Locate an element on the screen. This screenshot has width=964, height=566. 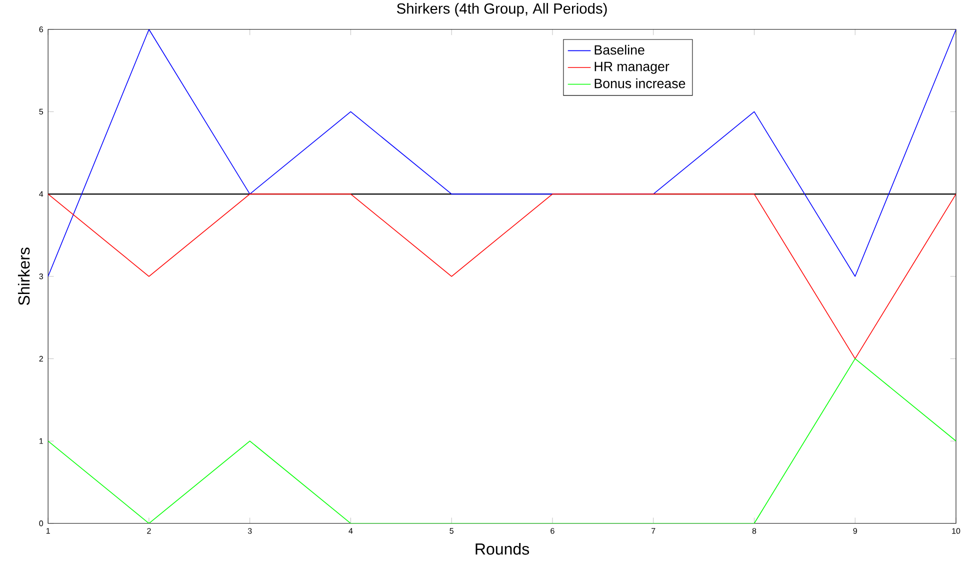
x-tick-label: 9 is located at coordinates (855, 531).